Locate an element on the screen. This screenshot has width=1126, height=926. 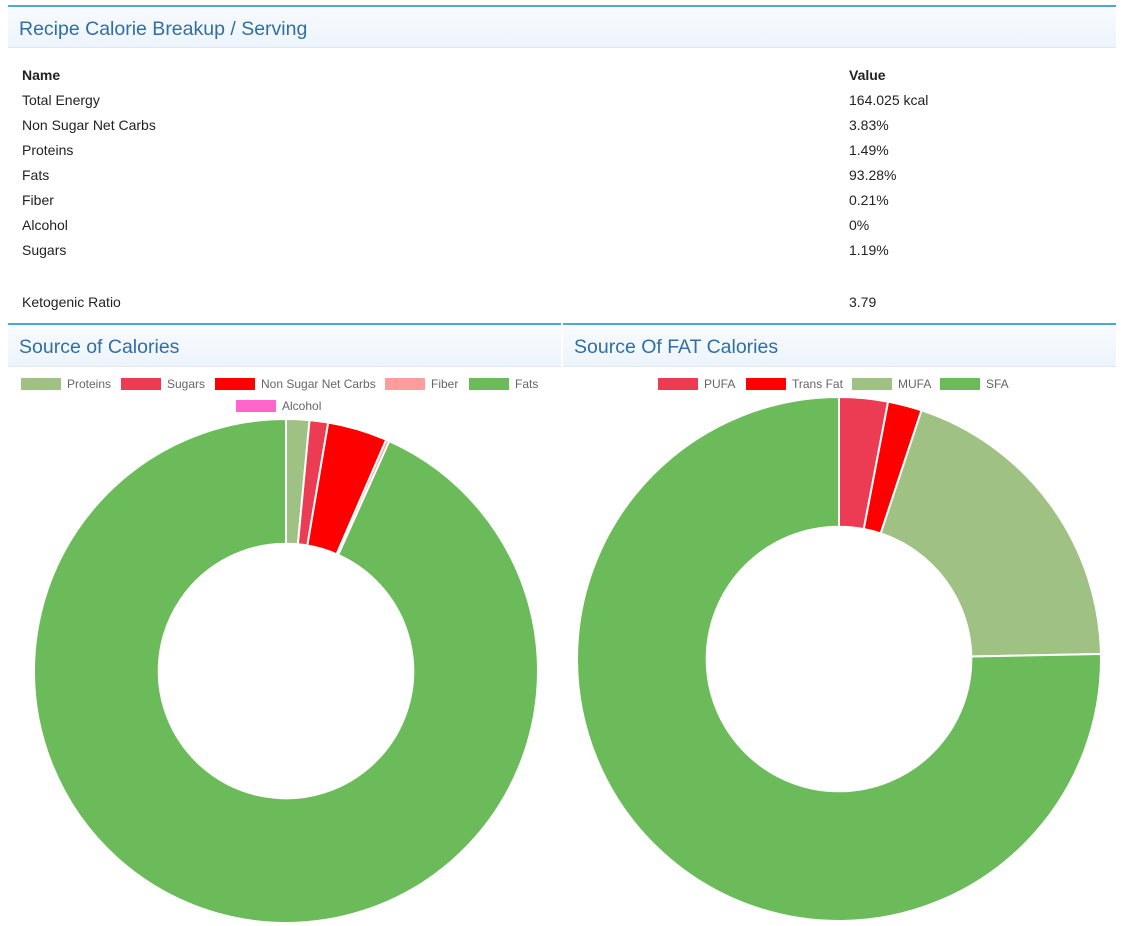
table-row: Fiber 0.21% is located at coordinates (522, 200).